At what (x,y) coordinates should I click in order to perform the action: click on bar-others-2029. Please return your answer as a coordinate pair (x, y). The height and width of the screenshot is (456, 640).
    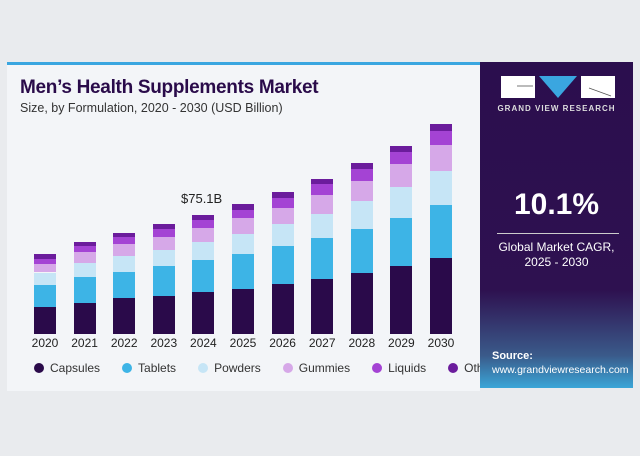
    Looking at the image, I should click on (401, 149).